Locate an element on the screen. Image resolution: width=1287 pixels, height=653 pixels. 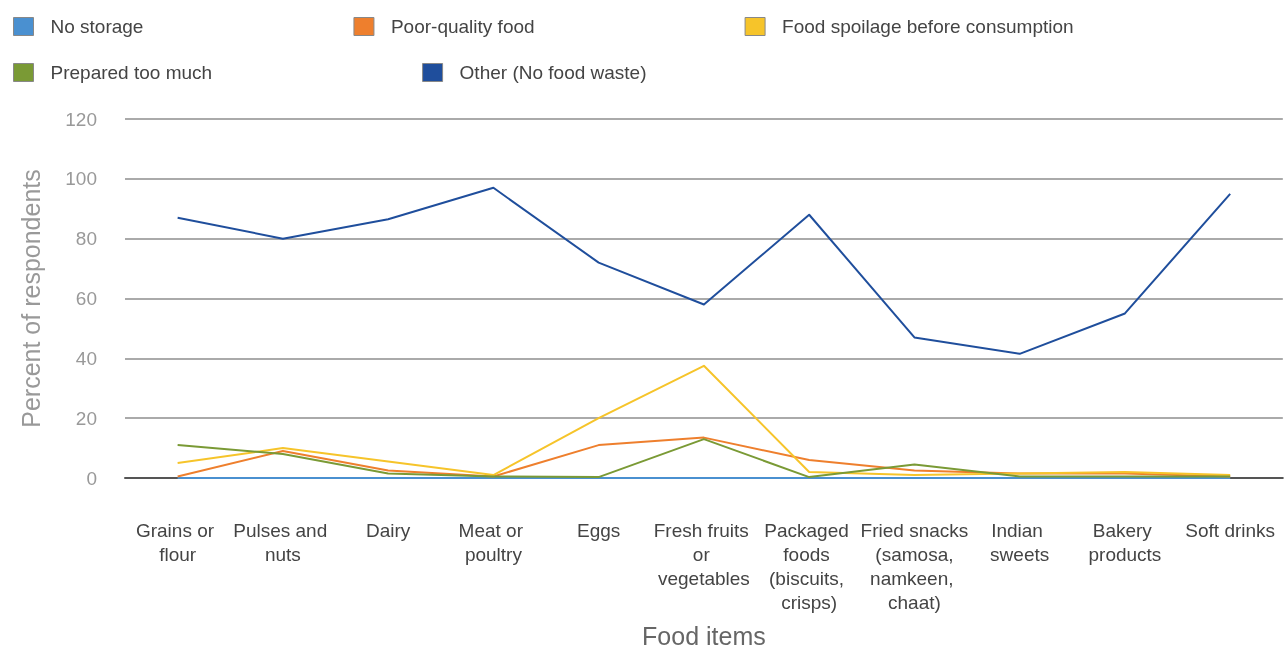
x-tick-label: Fried snacks (samosa, namkeen, chaat) is located at coordinates (914, 566).